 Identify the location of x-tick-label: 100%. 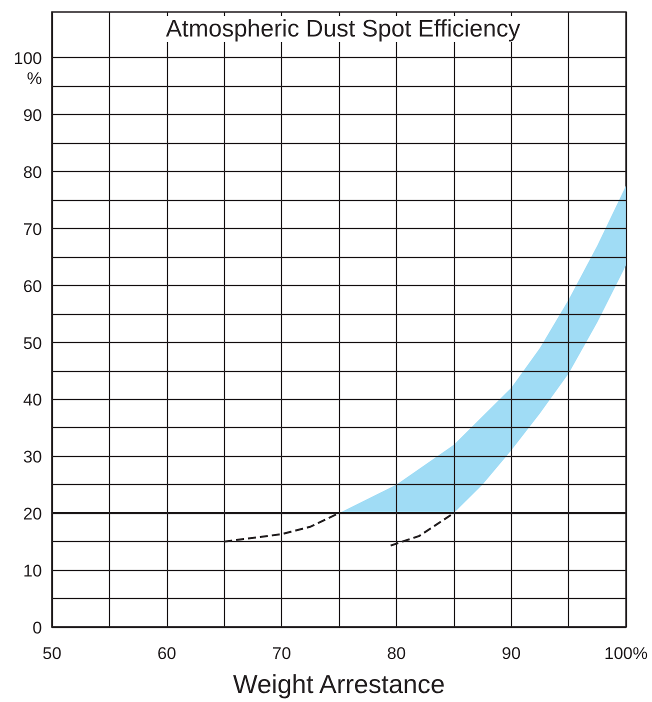
(626, 653).